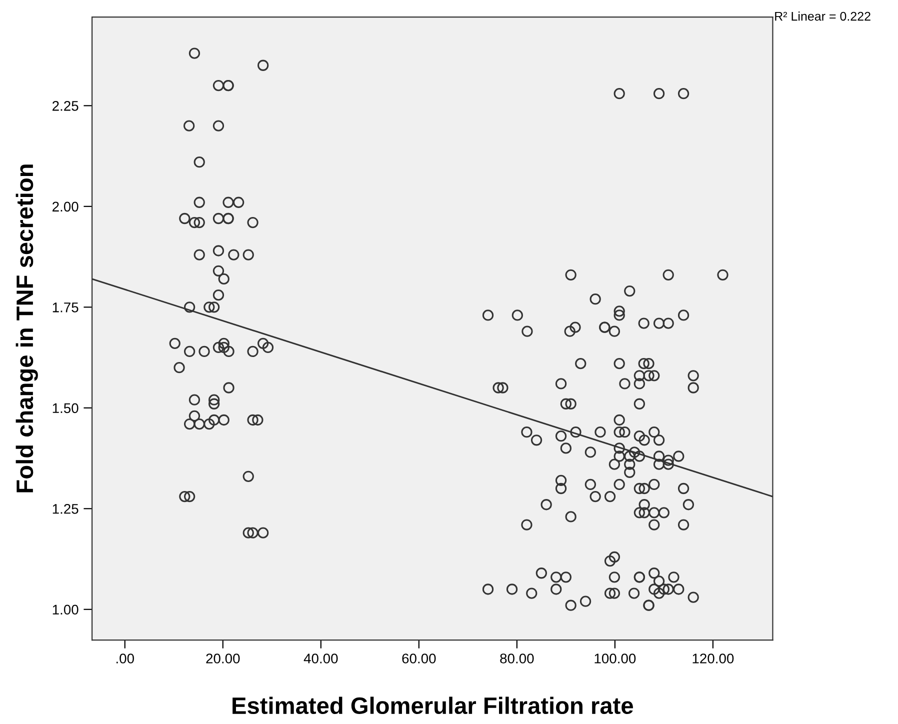 This screenshot has height=724, width=898. What do you see at coordinates (65, 408) in the screenshot?
I see `y-tick-label: 1.50` at bounding box center [65, 408].